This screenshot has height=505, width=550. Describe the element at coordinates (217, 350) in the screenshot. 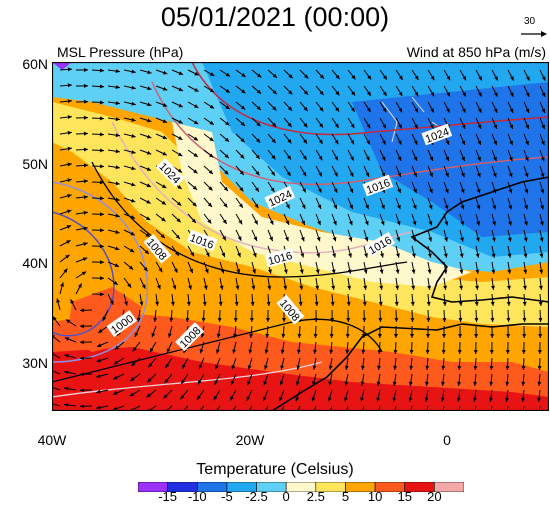

I see `isobar-south` at that location.